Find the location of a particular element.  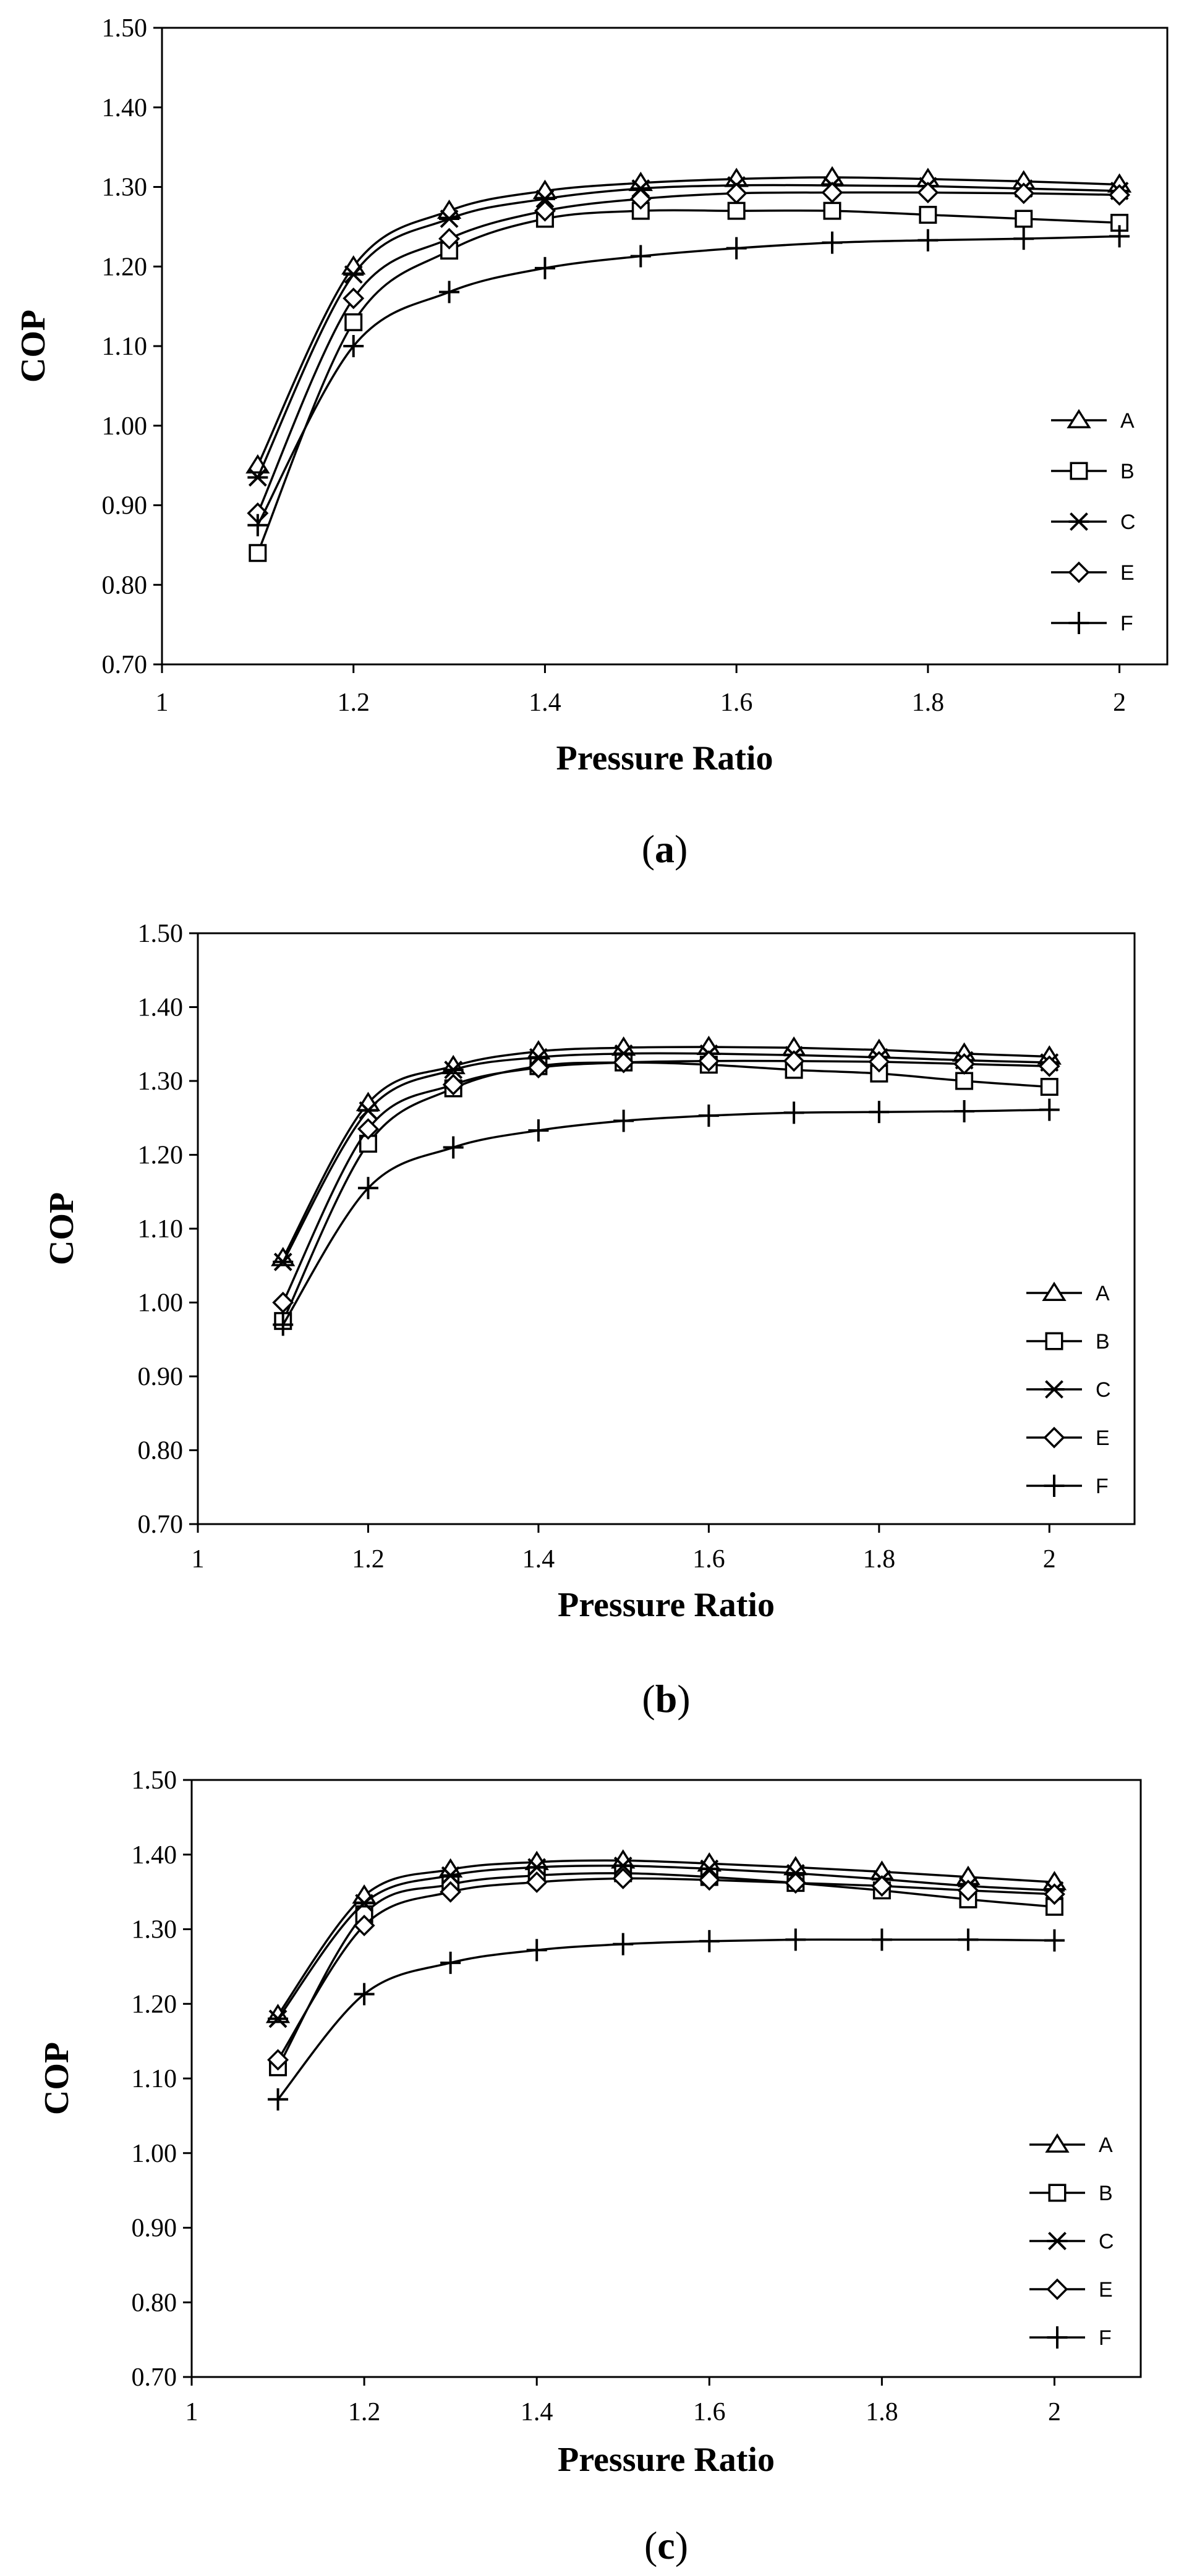

legend-marker-A is located at coordinates (1054, 1291).